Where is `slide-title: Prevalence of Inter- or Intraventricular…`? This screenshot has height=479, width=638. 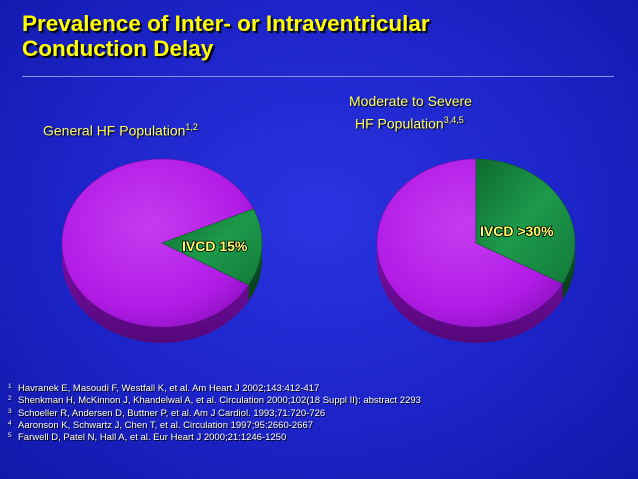
slide-title: Prevalence of Inter- or Intraventricular… is located at coordinates (322, 36).